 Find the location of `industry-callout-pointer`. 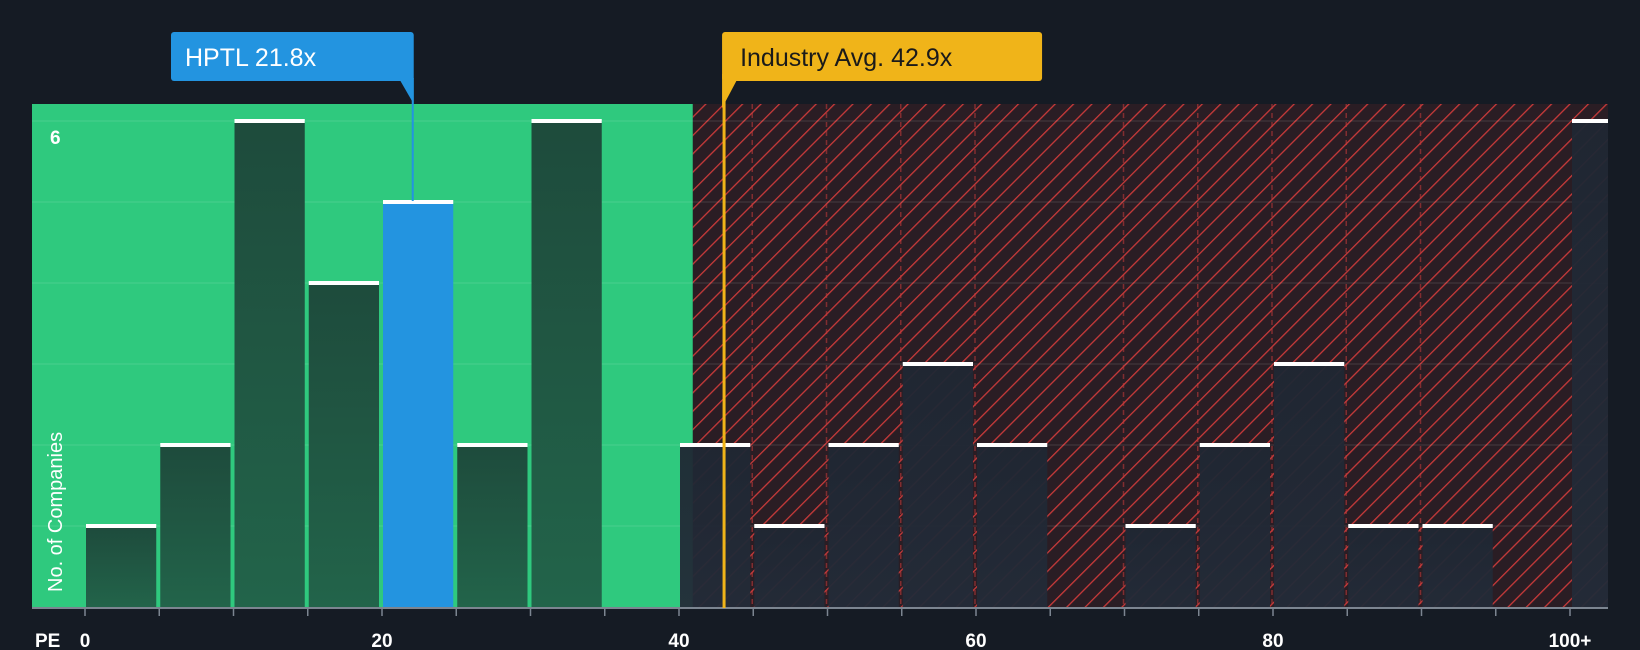

industry-callout-pointer is located at coordinates (731, 91).